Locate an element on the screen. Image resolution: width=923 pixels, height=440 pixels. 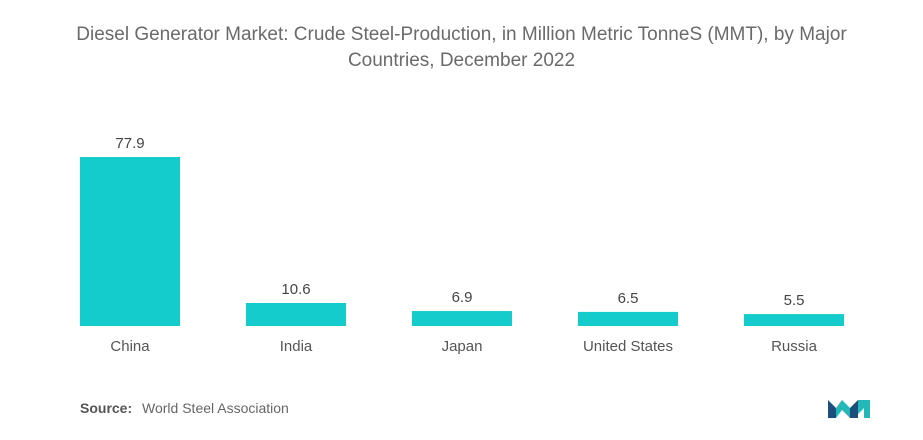
bar-china is located at coordinates (130, 241).